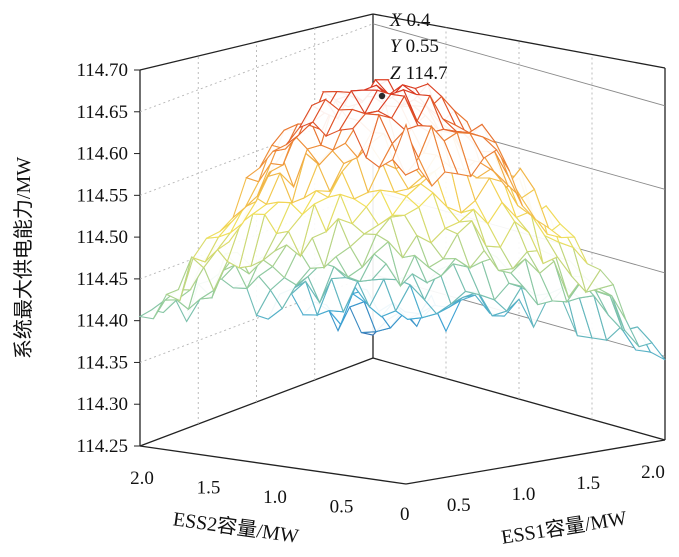 Image resolution: width=679 pixels, height=557 pixels. What do you see at coordinates (410, 20) in the screenshot?
I see `datatip-x: X 0.4` at bounding box center [410, 20].